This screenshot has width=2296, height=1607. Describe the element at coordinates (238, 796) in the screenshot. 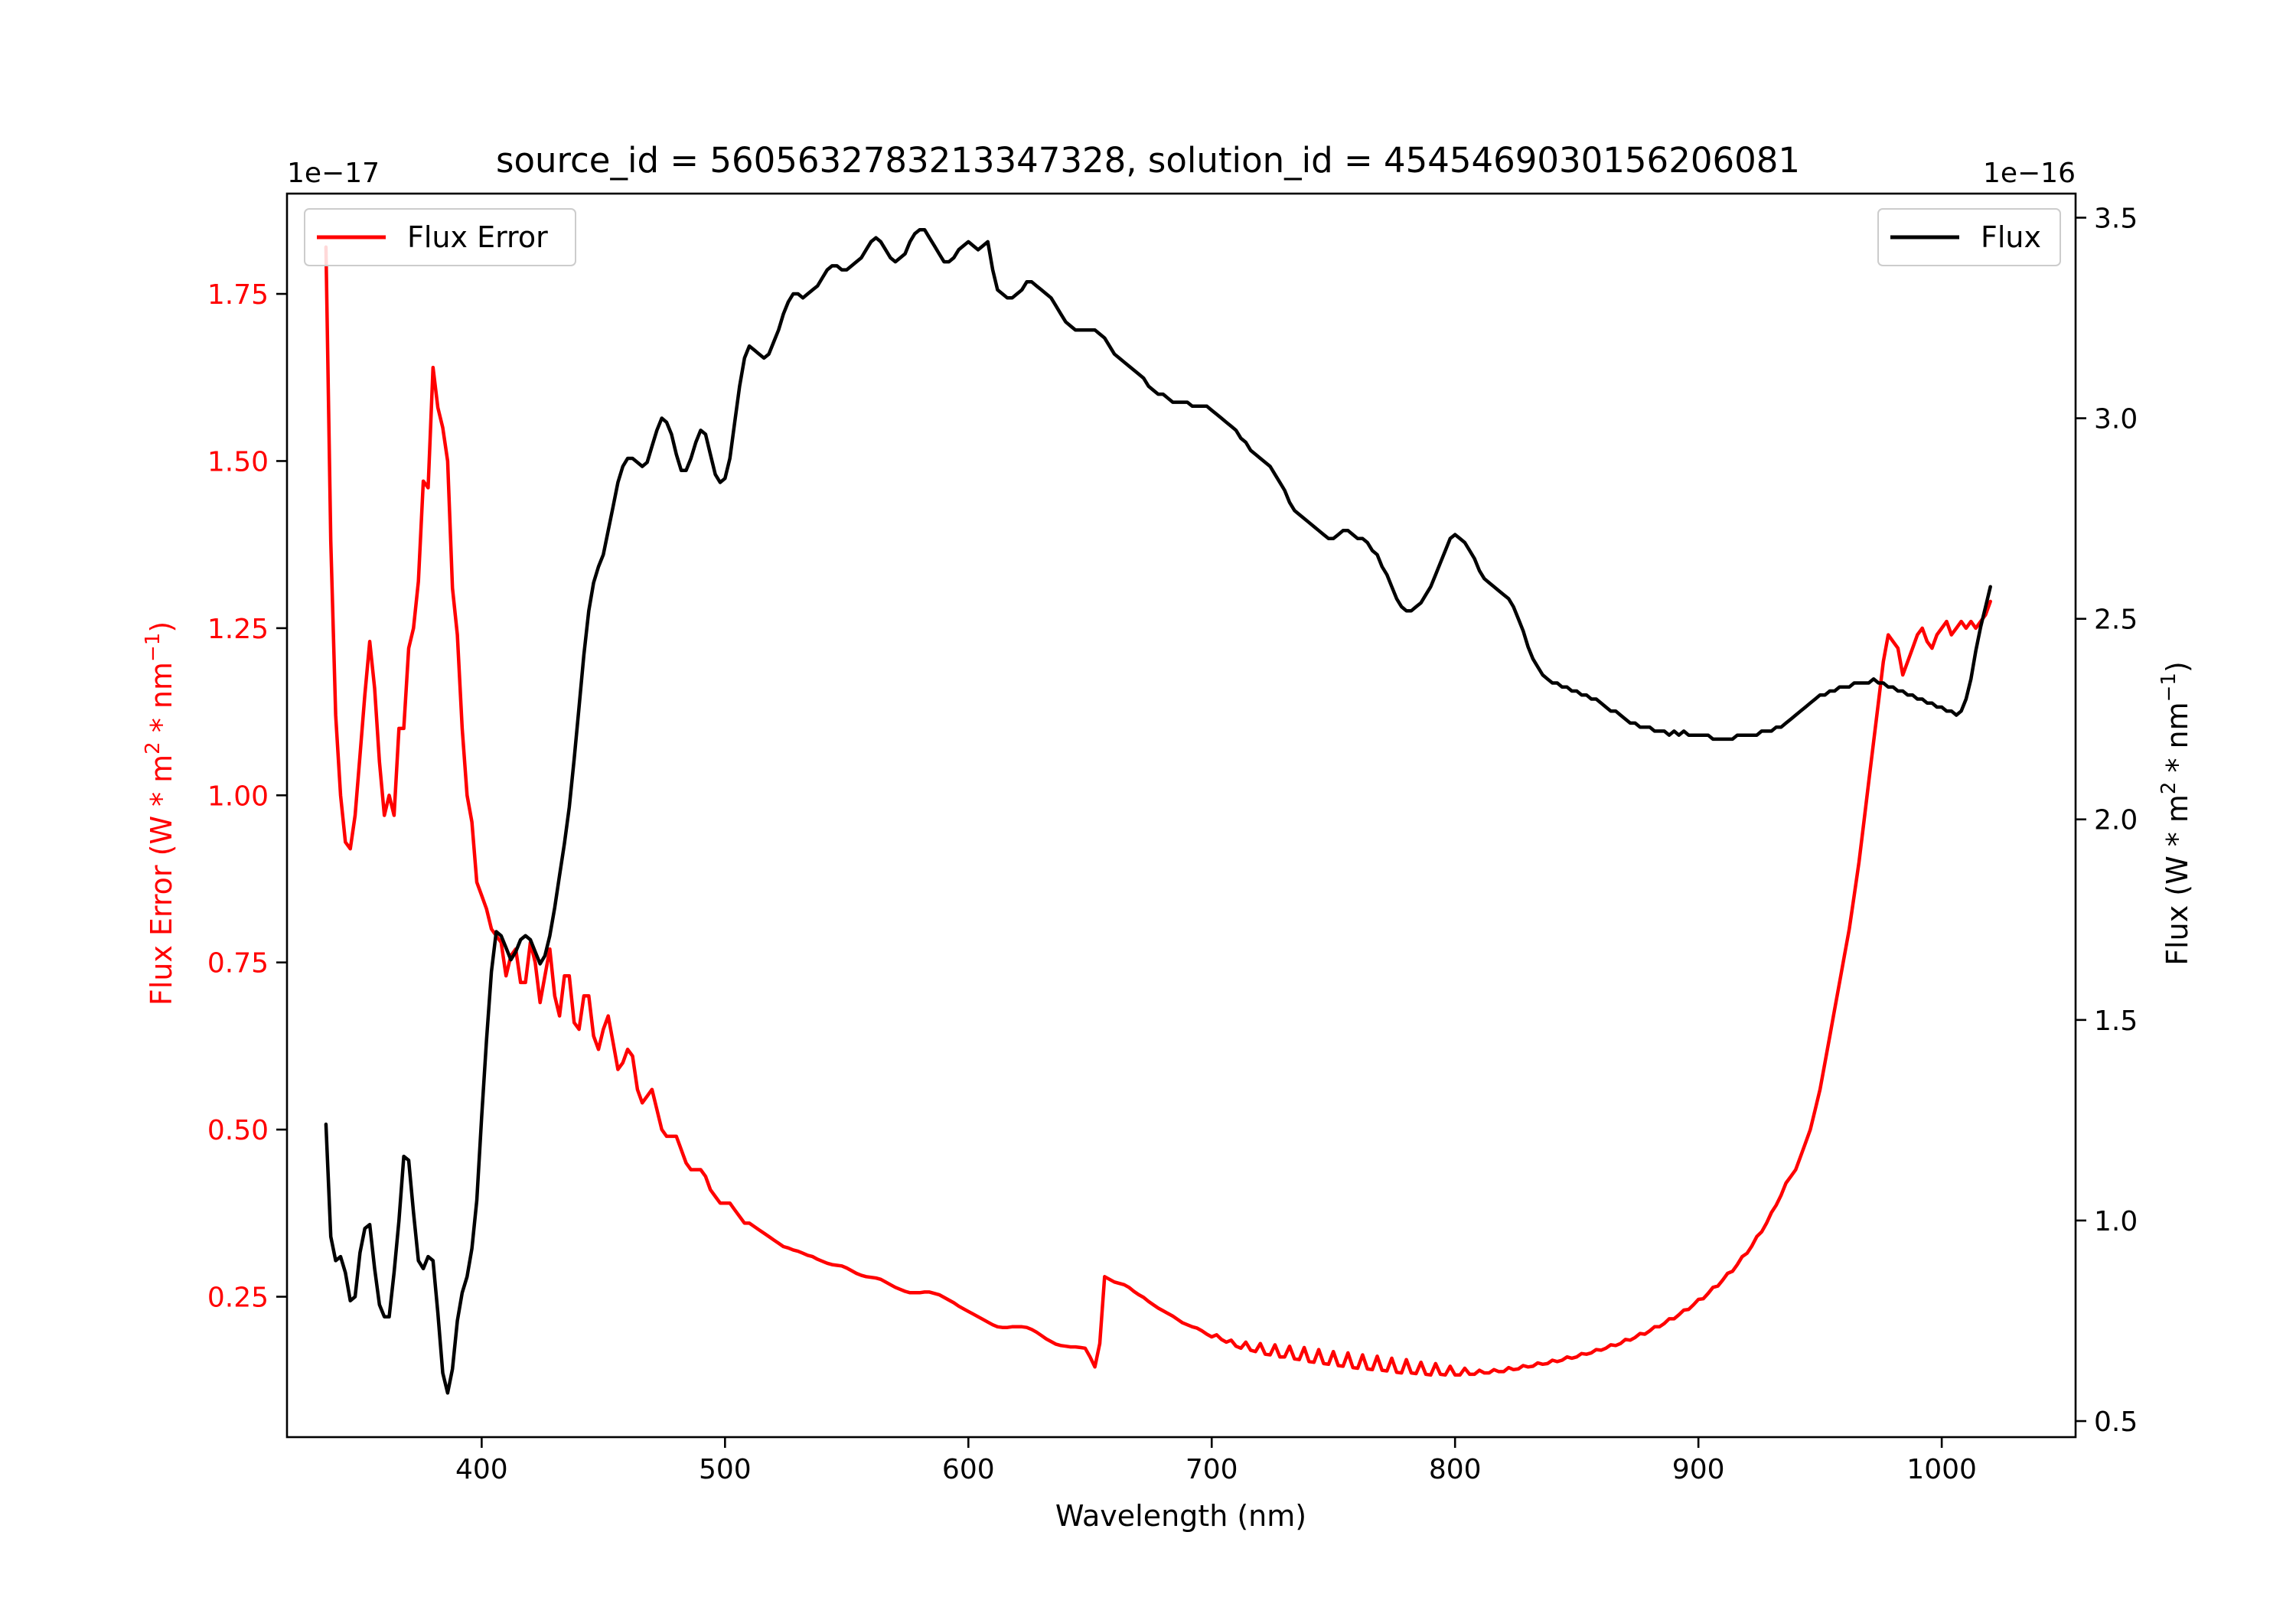

I see `left-tick-label: 1.00` at that location.